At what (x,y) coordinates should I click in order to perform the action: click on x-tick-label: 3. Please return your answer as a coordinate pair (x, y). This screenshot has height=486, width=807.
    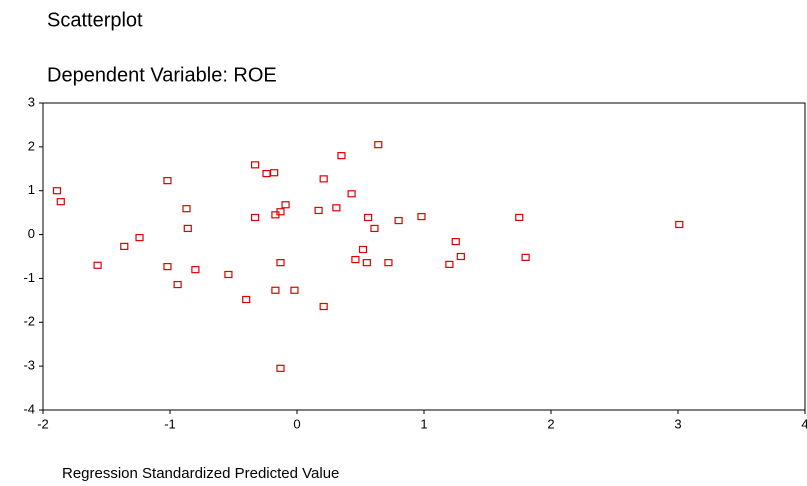
    Looking at the image, I should click on (677, 423).